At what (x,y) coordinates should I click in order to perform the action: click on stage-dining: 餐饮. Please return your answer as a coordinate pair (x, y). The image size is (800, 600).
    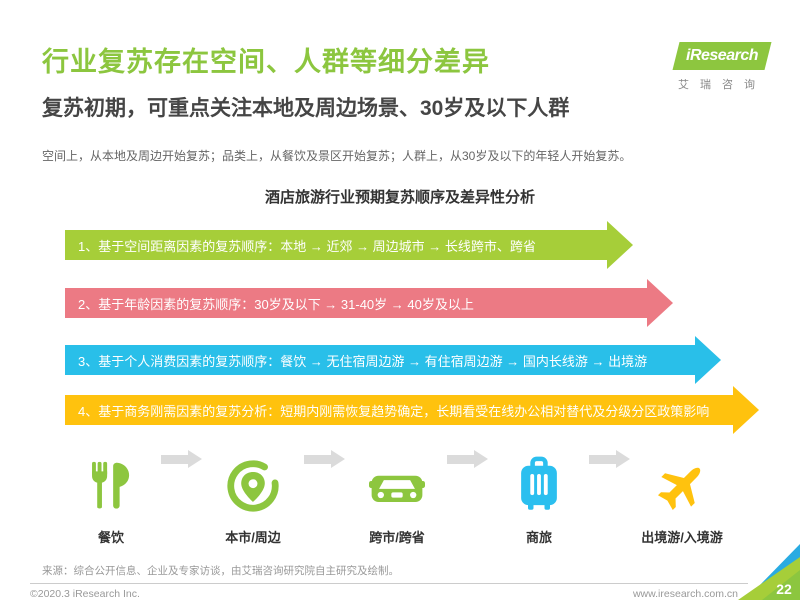
    Looking at the image, I should click on (111, 499).